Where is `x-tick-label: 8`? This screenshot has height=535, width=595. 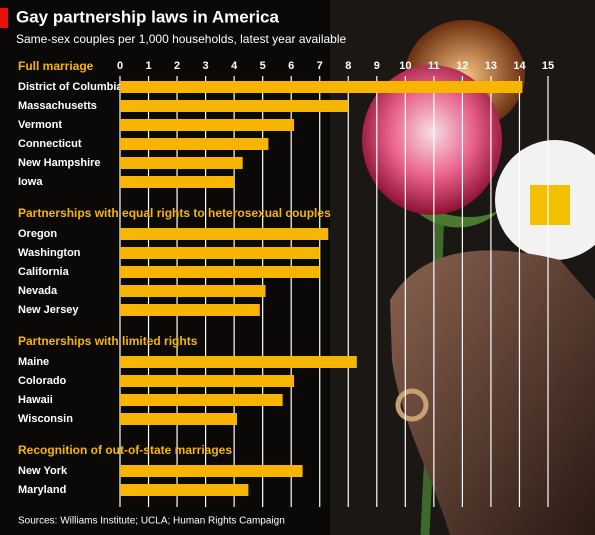
x-tick-label: 8 is located at coordinates (348, 66).